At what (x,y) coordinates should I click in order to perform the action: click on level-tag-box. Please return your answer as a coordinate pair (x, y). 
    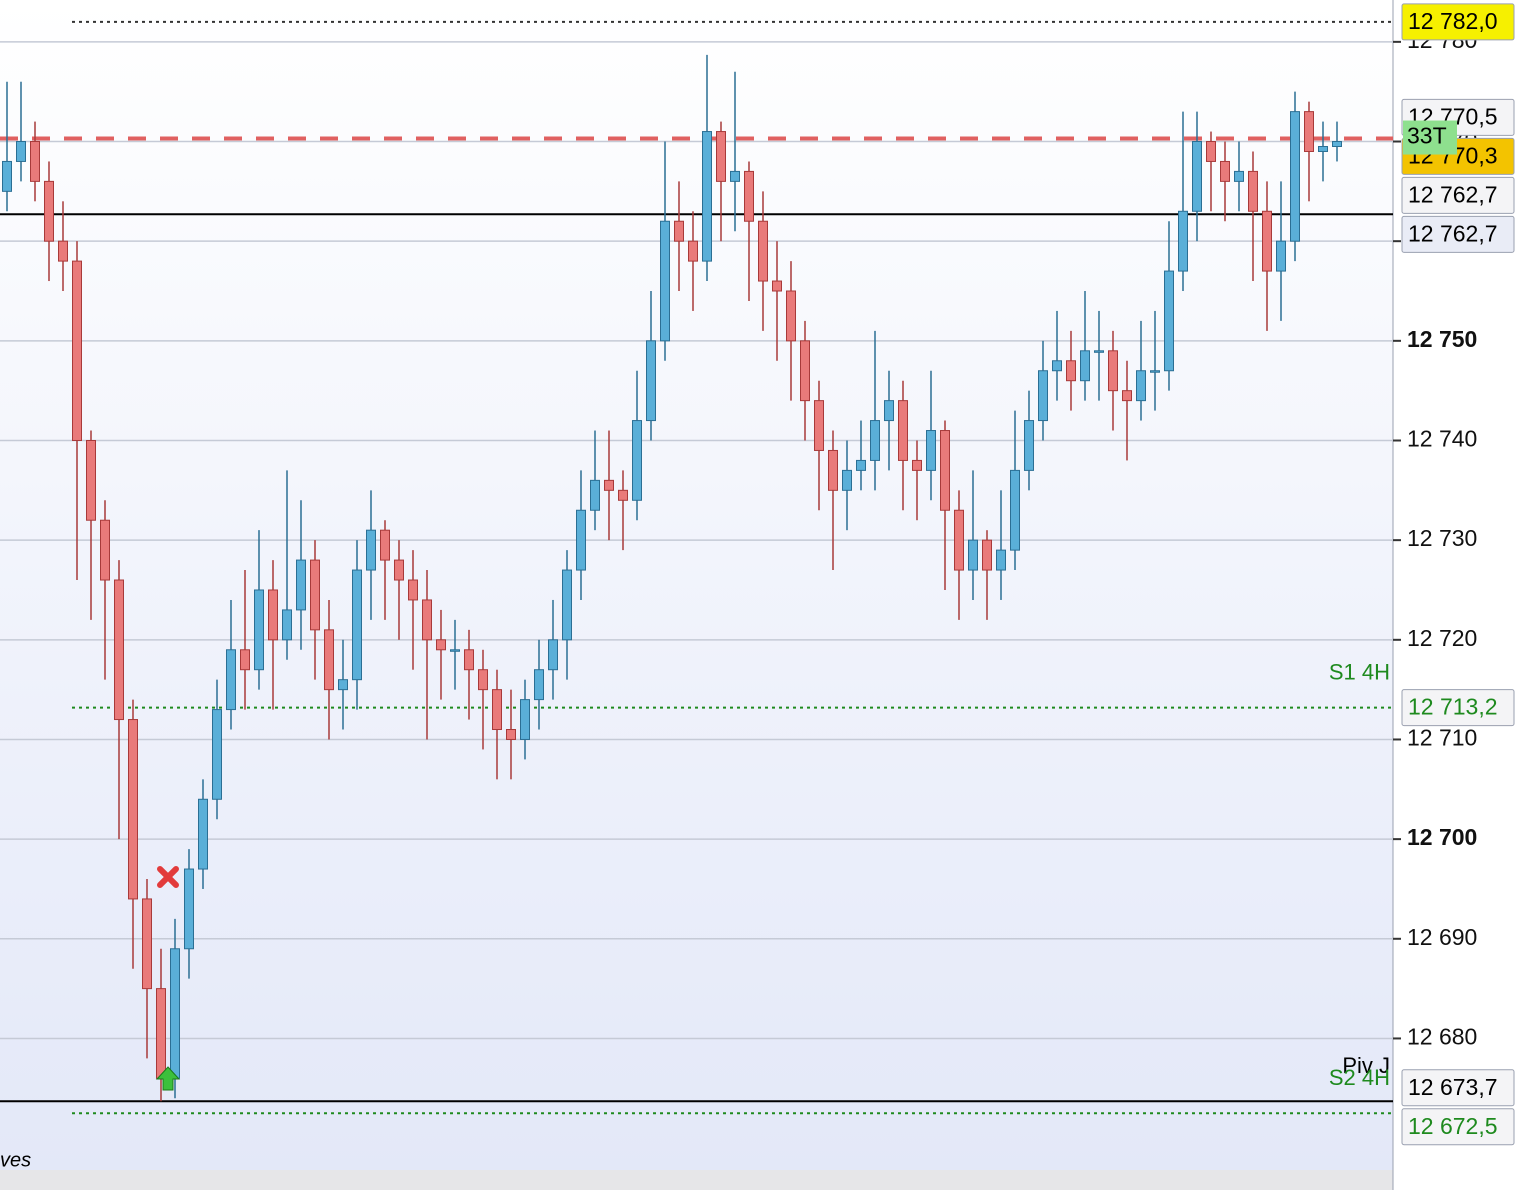
    Looking at the image, I should click on (1430, 137).